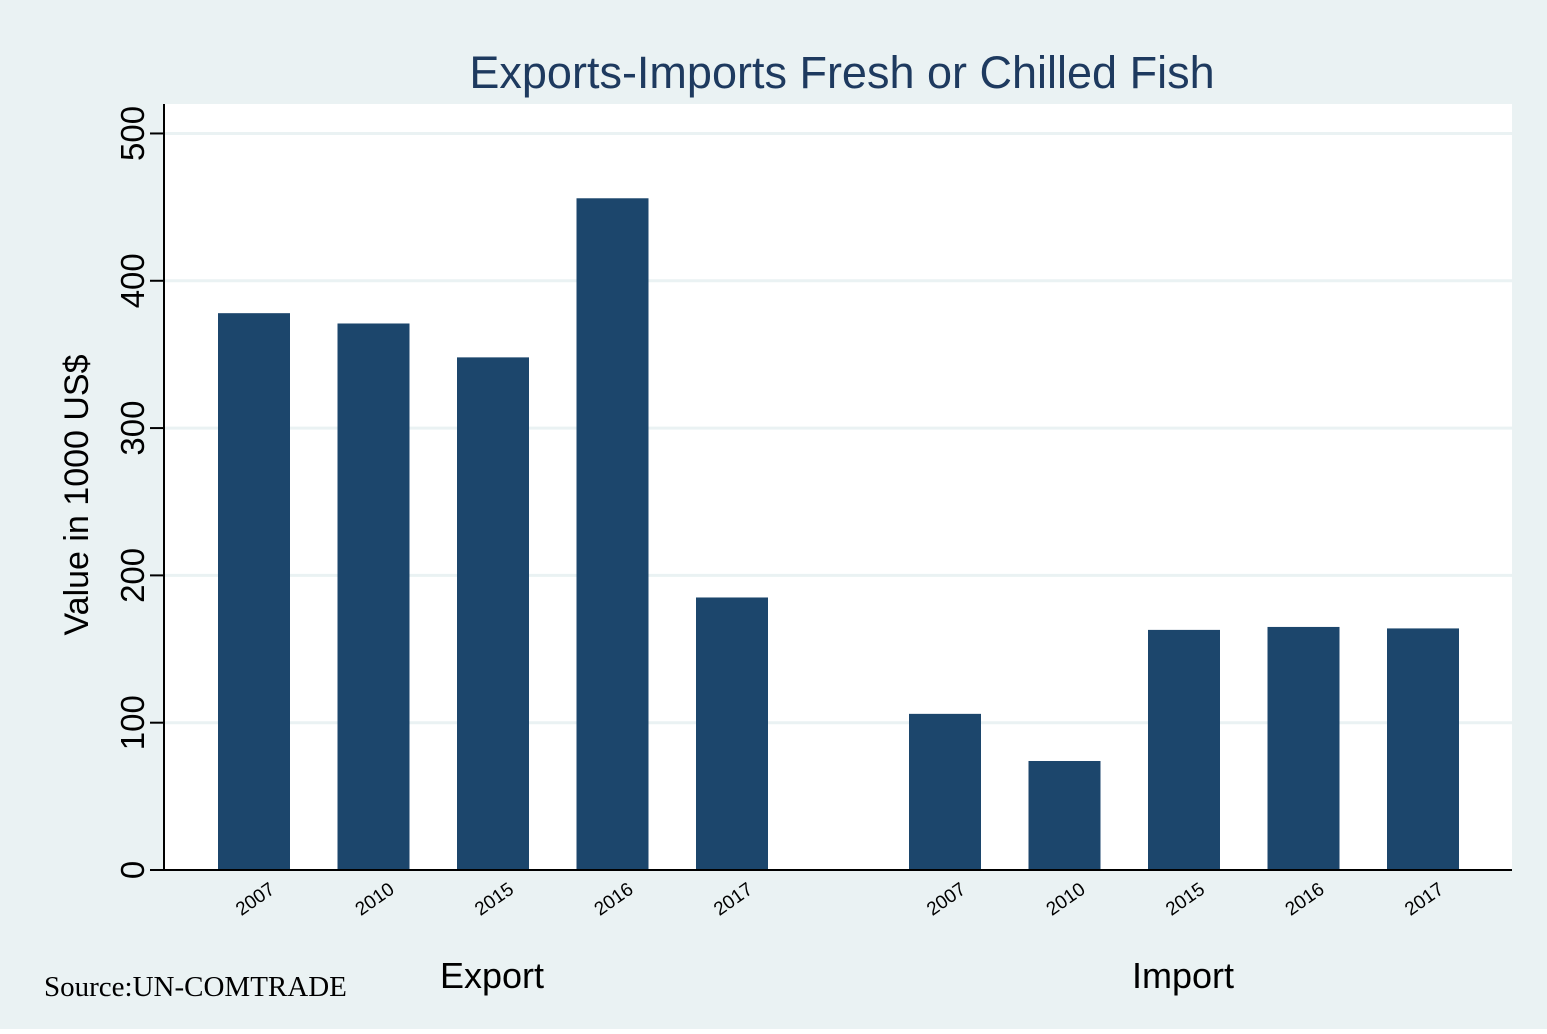  Describe the element at coordinates (492, 975) in the screenshot. I see `group-label: Export` at that location.